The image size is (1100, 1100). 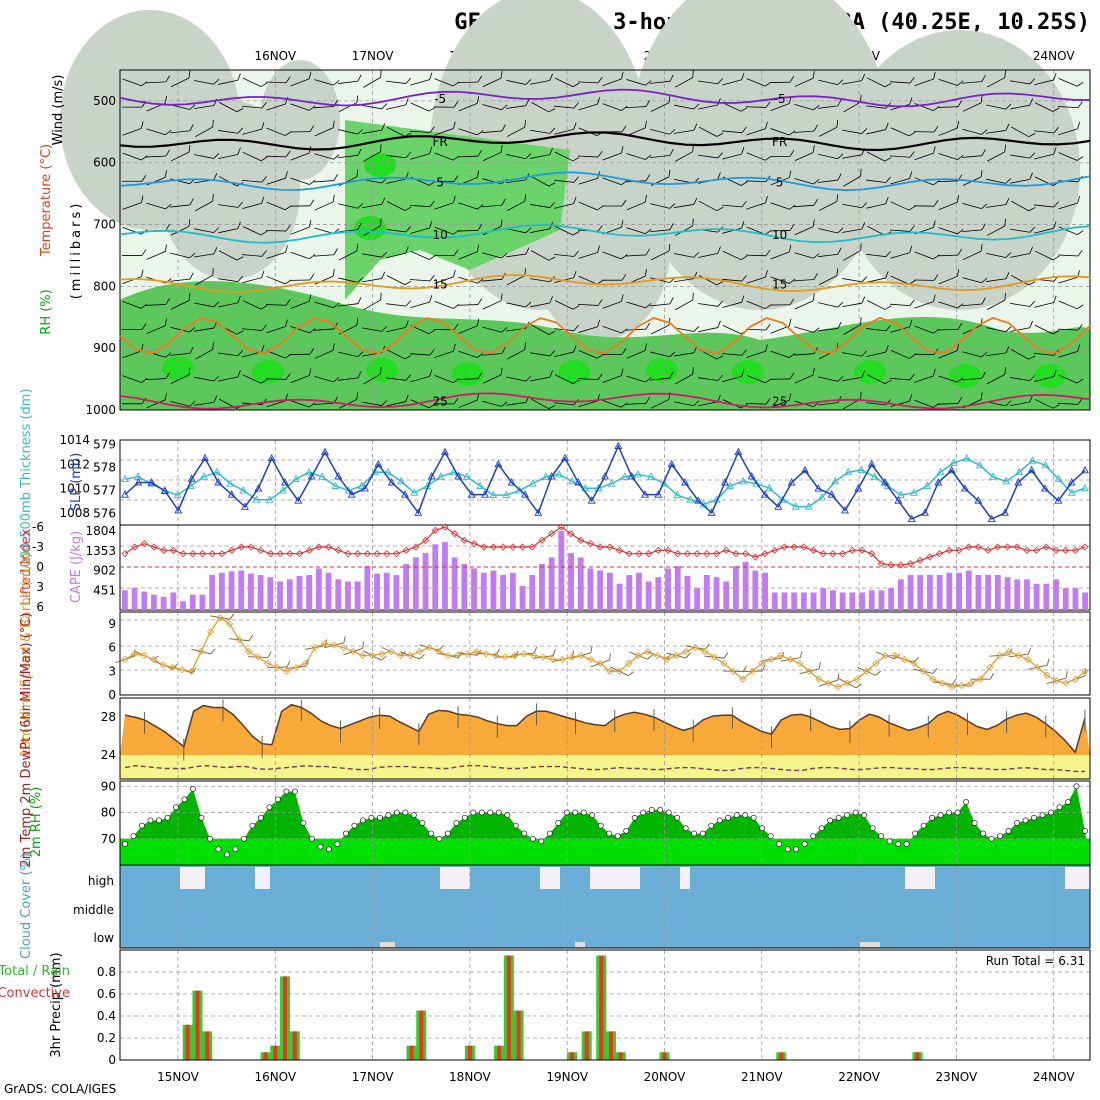 What do you see at coordinates (268, 372) in the screenshot?
I see `rh-saturated-blob` at bounding box center [268, 372].